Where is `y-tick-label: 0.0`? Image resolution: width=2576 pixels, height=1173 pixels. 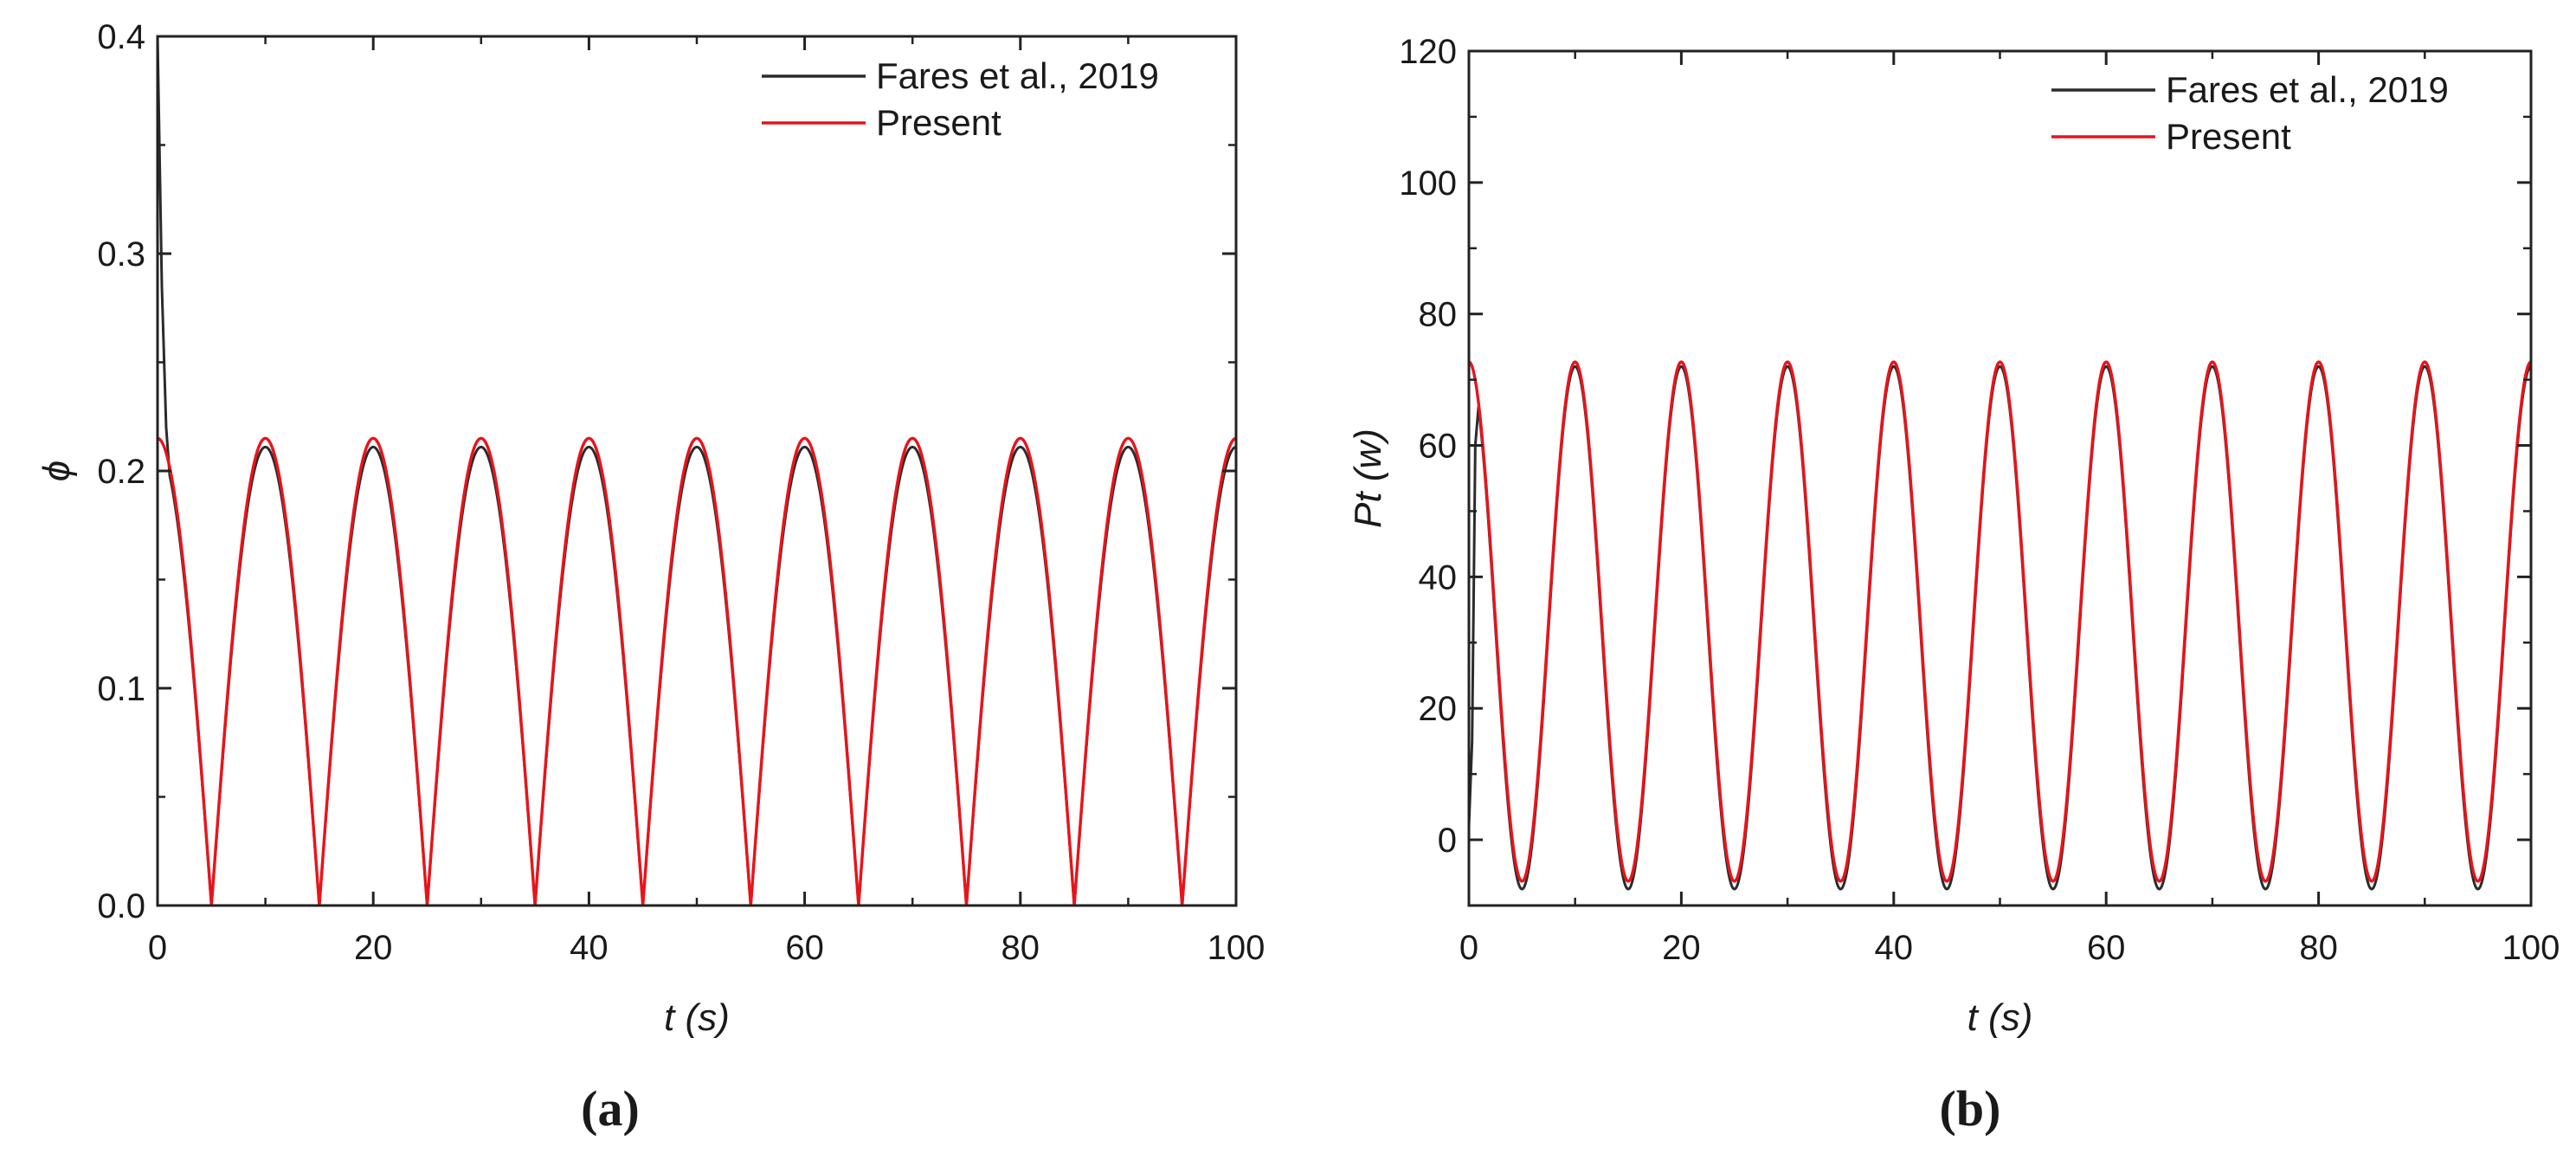 y-tick-label: 0.0 is located at coordinates (121, 906).